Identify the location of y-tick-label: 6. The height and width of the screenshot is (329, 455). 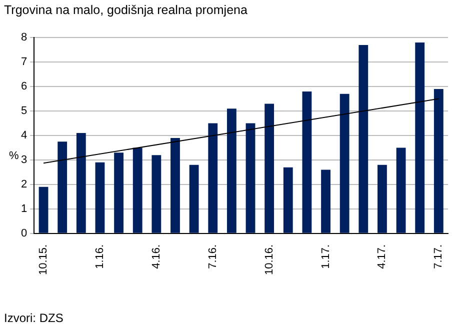
(24, 86).